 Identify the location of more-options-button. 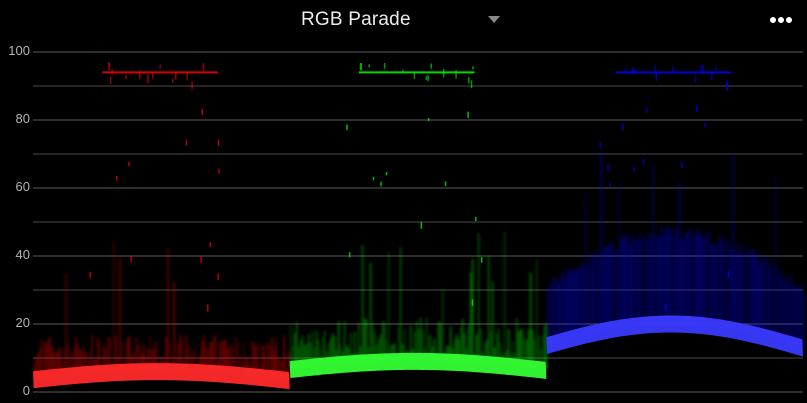
(781, 20).